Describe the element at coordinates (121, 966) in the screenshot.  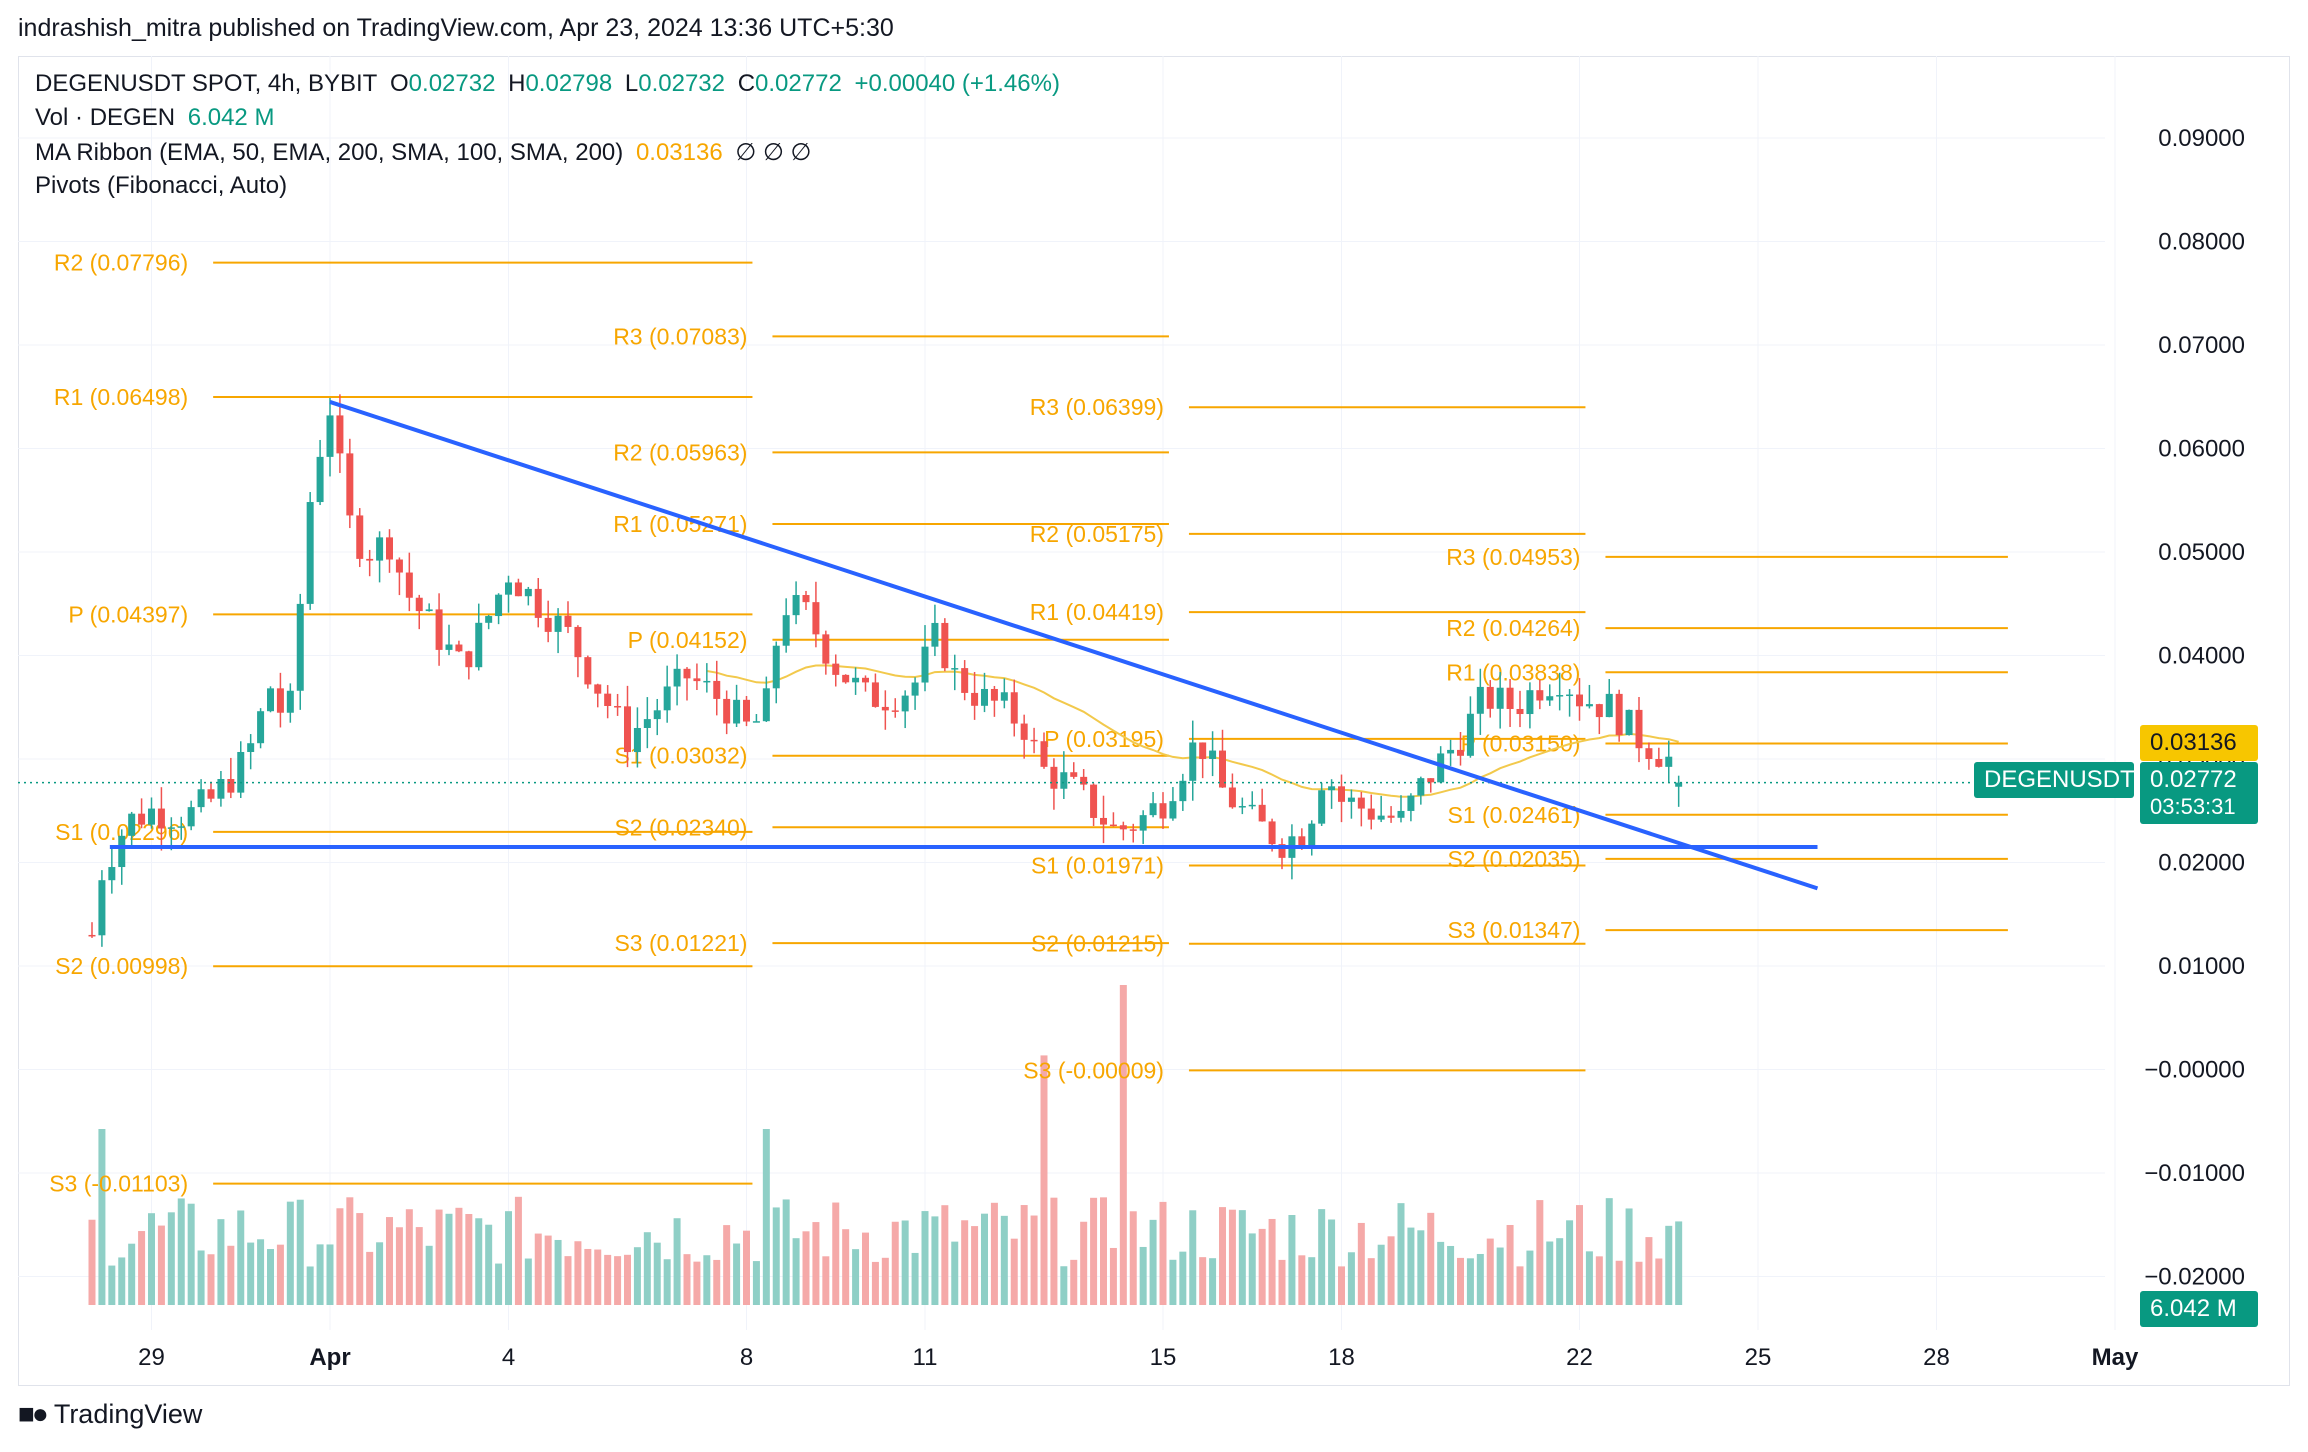
I see `pivot-label: S2 (0.00998)` at that location.